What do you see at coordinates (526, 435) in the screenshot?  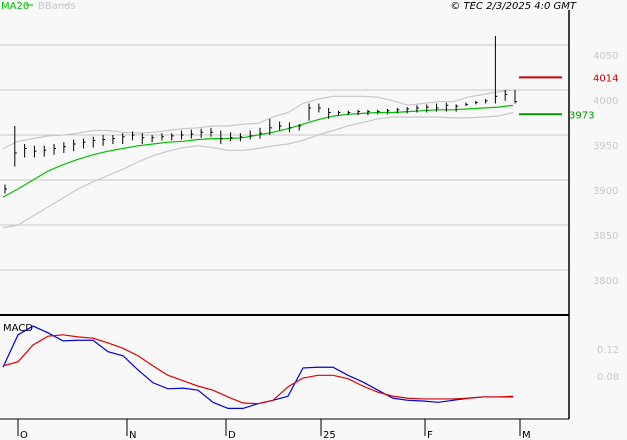 I see `time-tick-label: M` at bounding box center [526, 435].